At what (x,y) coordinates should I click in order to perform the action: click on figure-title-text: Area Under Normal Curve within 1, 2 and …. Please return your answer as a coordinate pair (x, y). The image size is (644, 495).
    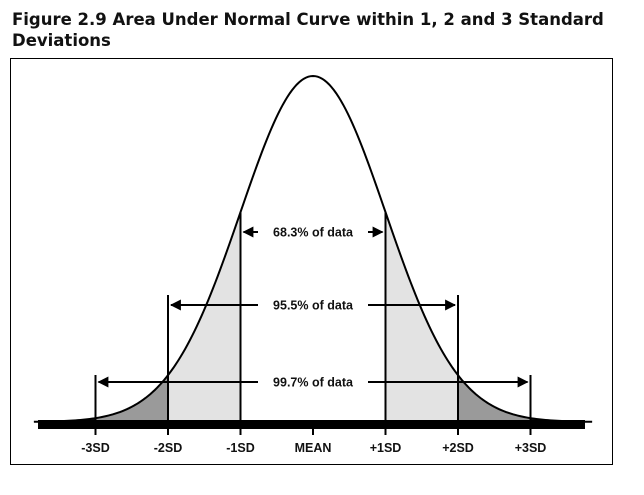
    Looking at the image, I should click on (308, 30).